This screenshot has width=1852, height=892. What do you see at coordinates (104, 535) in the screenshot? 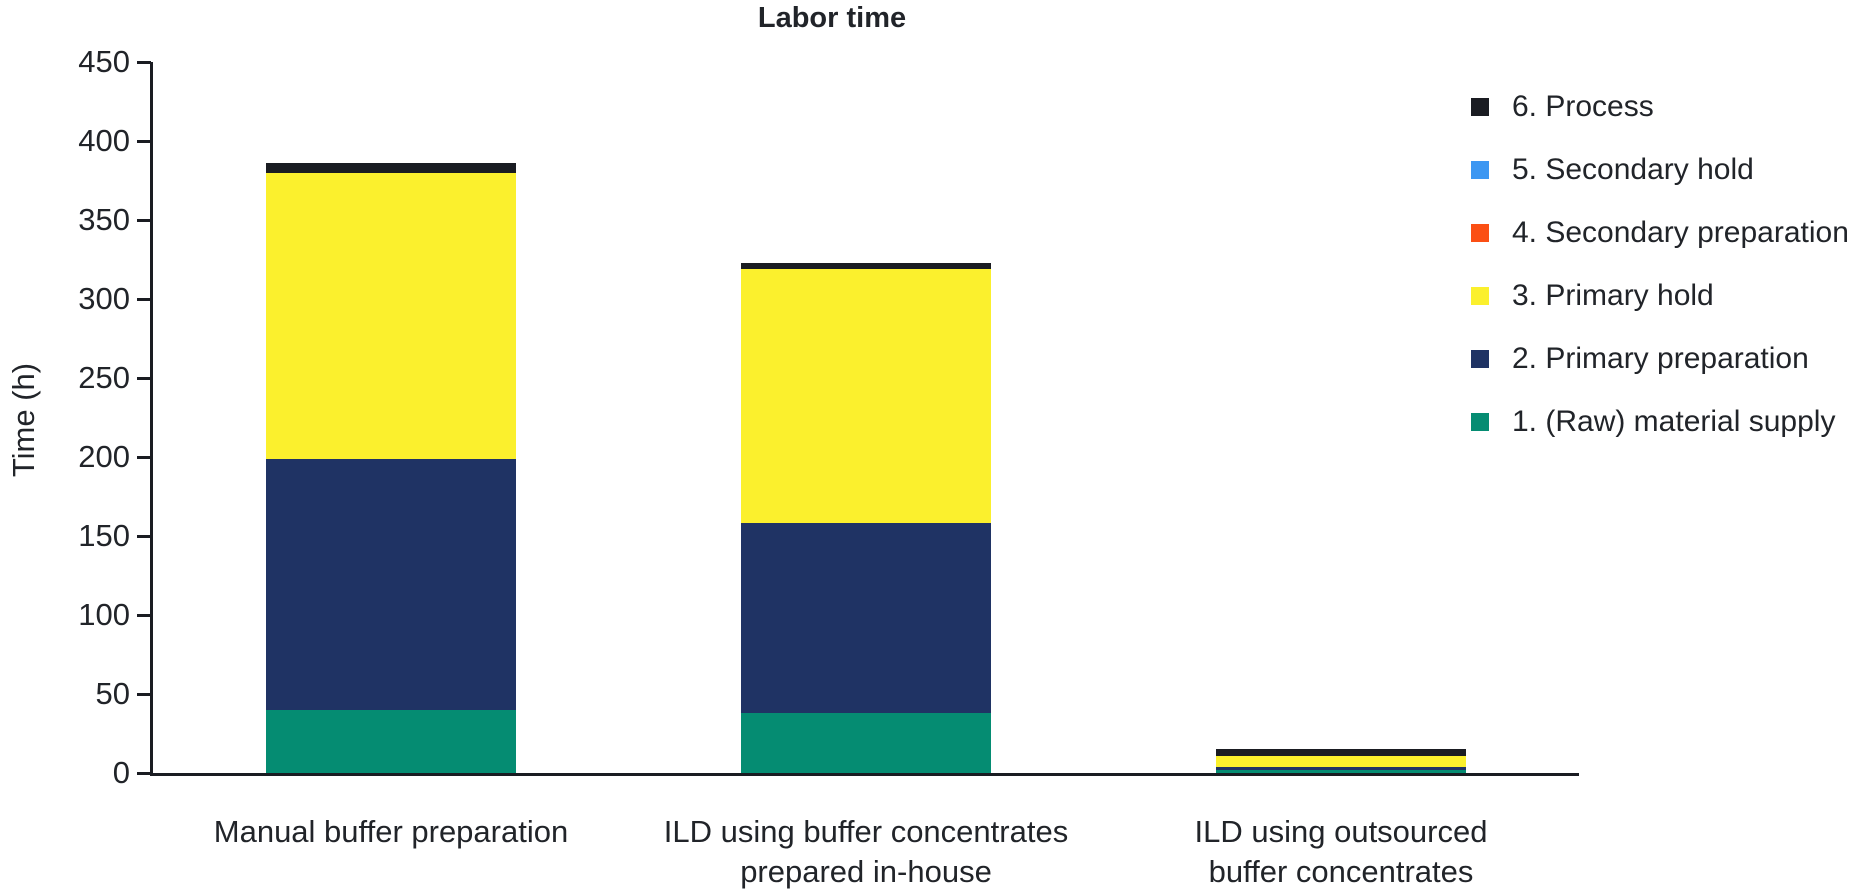
I see `y-tick-label: 150` at bounding box center [104, 535].